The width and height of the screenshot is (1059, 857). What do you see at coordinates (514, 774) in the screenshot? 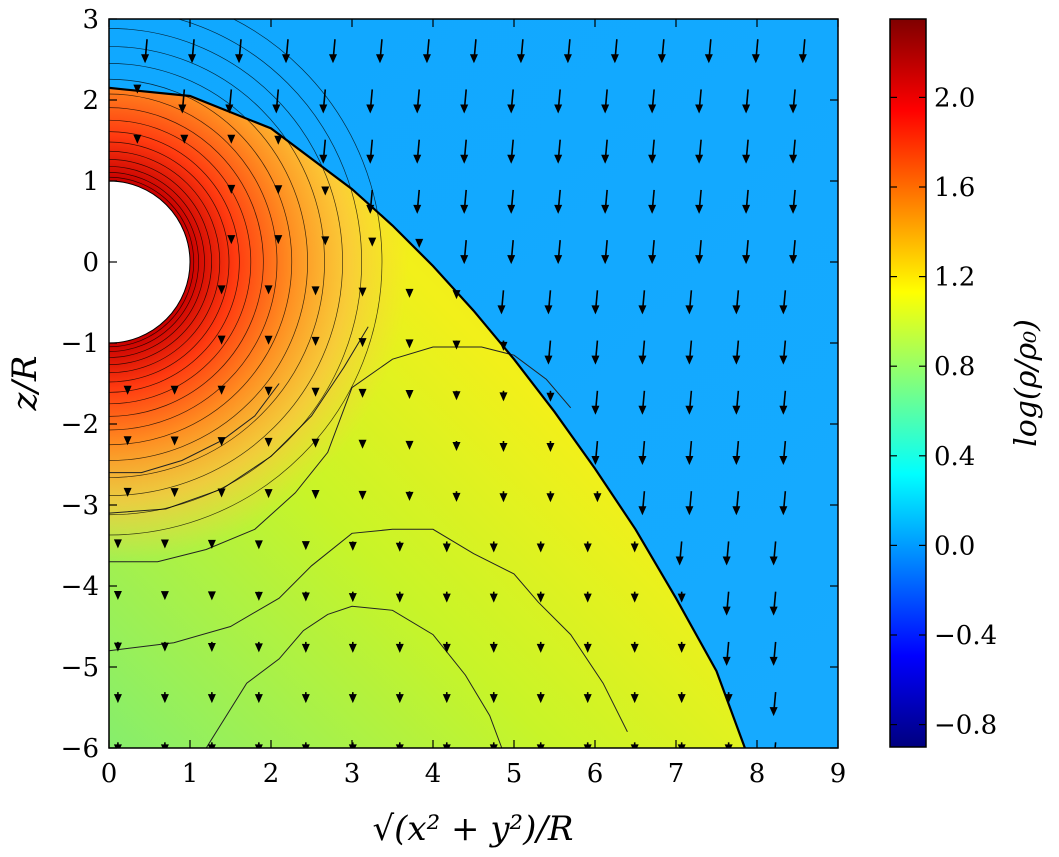
I see `x-tick-label: 5` at bounding box center [514, 774].